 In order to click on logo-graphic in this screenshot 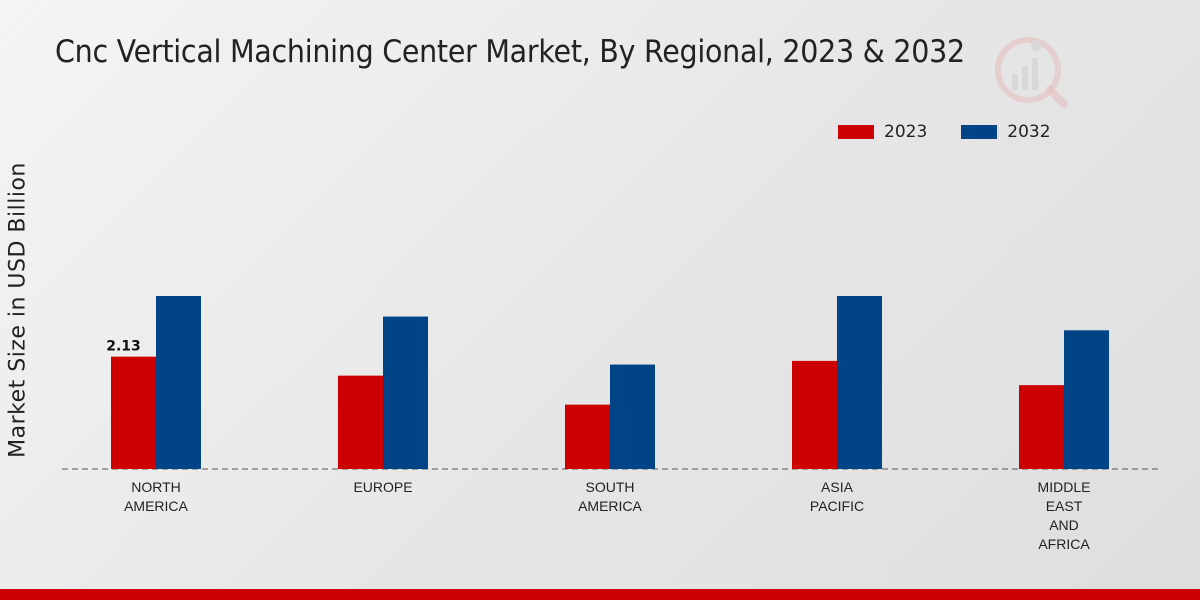, I will do `click(1031, 72)`.